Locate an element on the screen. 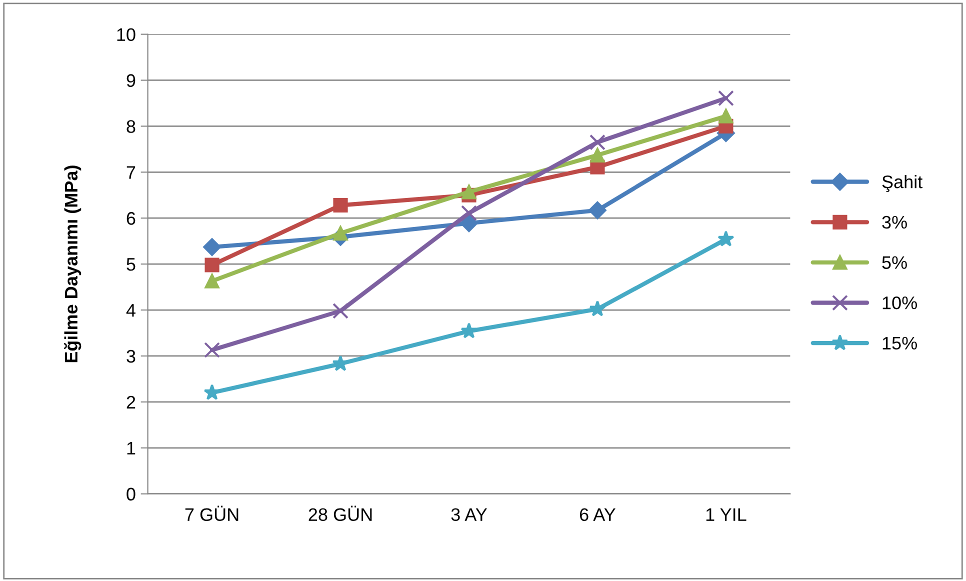  legend-label: 10% is located at coordinates (899, 303).